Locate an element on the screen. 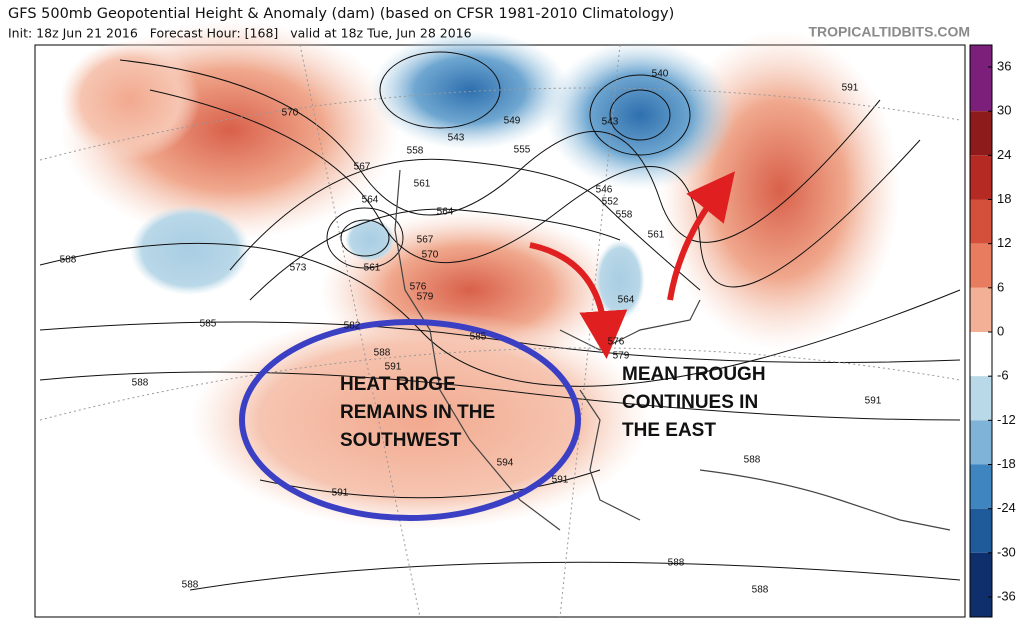  annotation: CONTINUES IN is located at coordinates (690, 402).